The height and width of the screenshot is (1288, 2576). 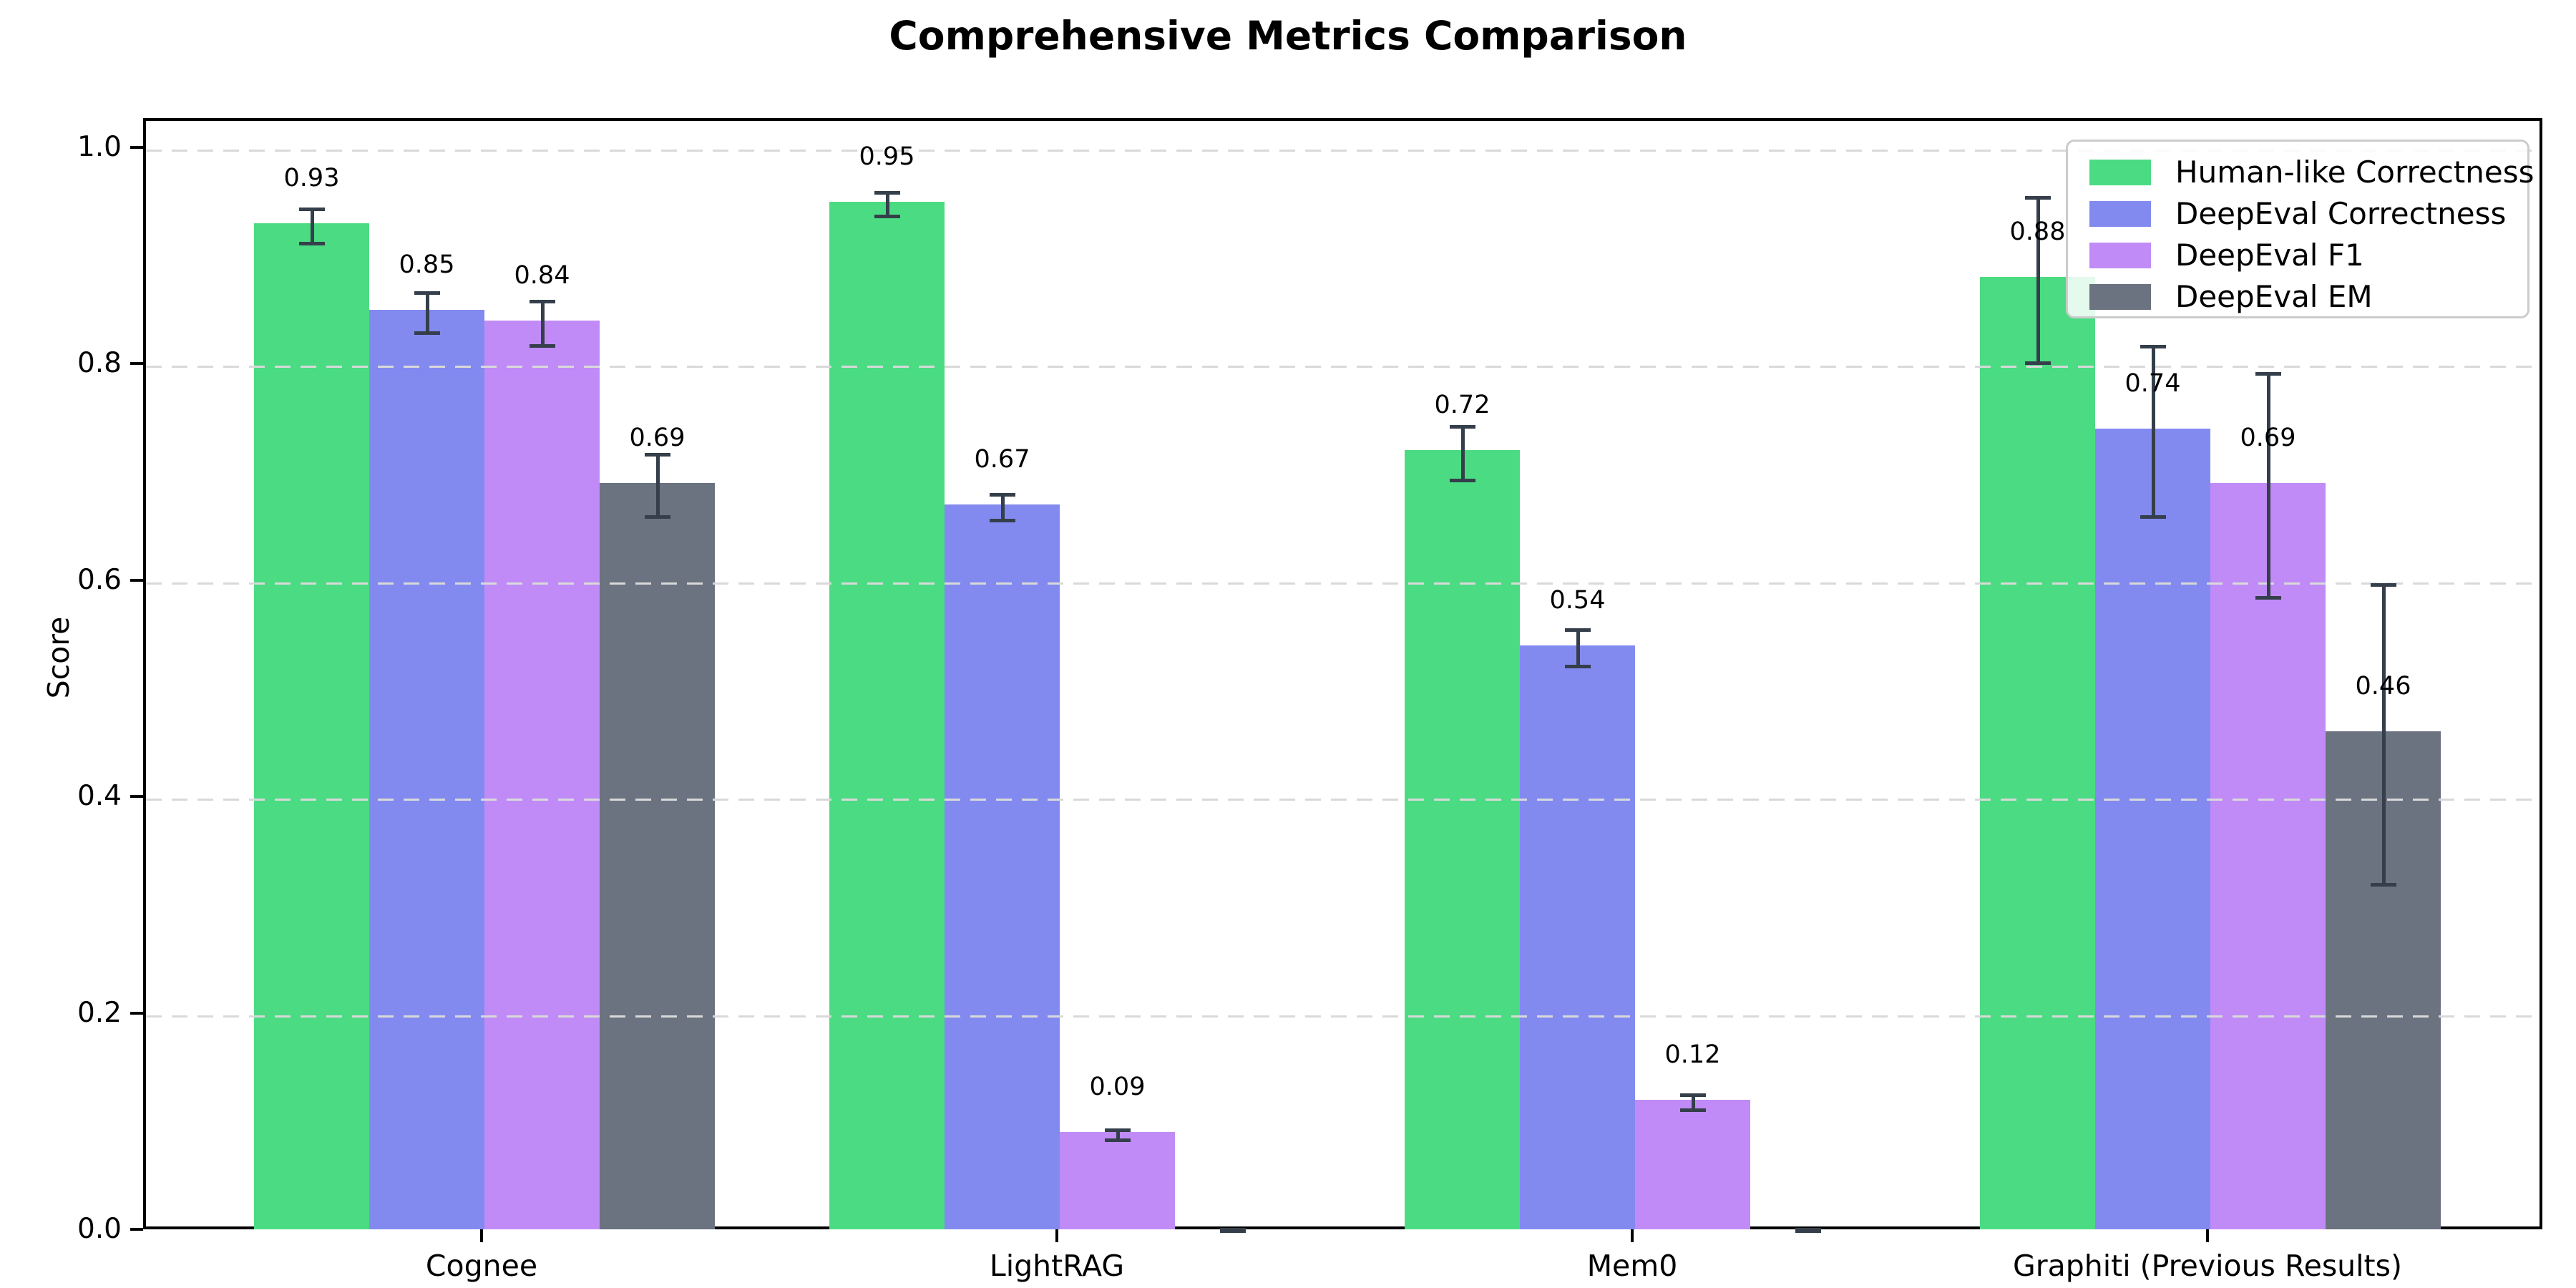 What do you see at coordinates (100, 1012) in the screenshot?
I see `y-tick-label: 0.2` at bounding box center [100, 1012].